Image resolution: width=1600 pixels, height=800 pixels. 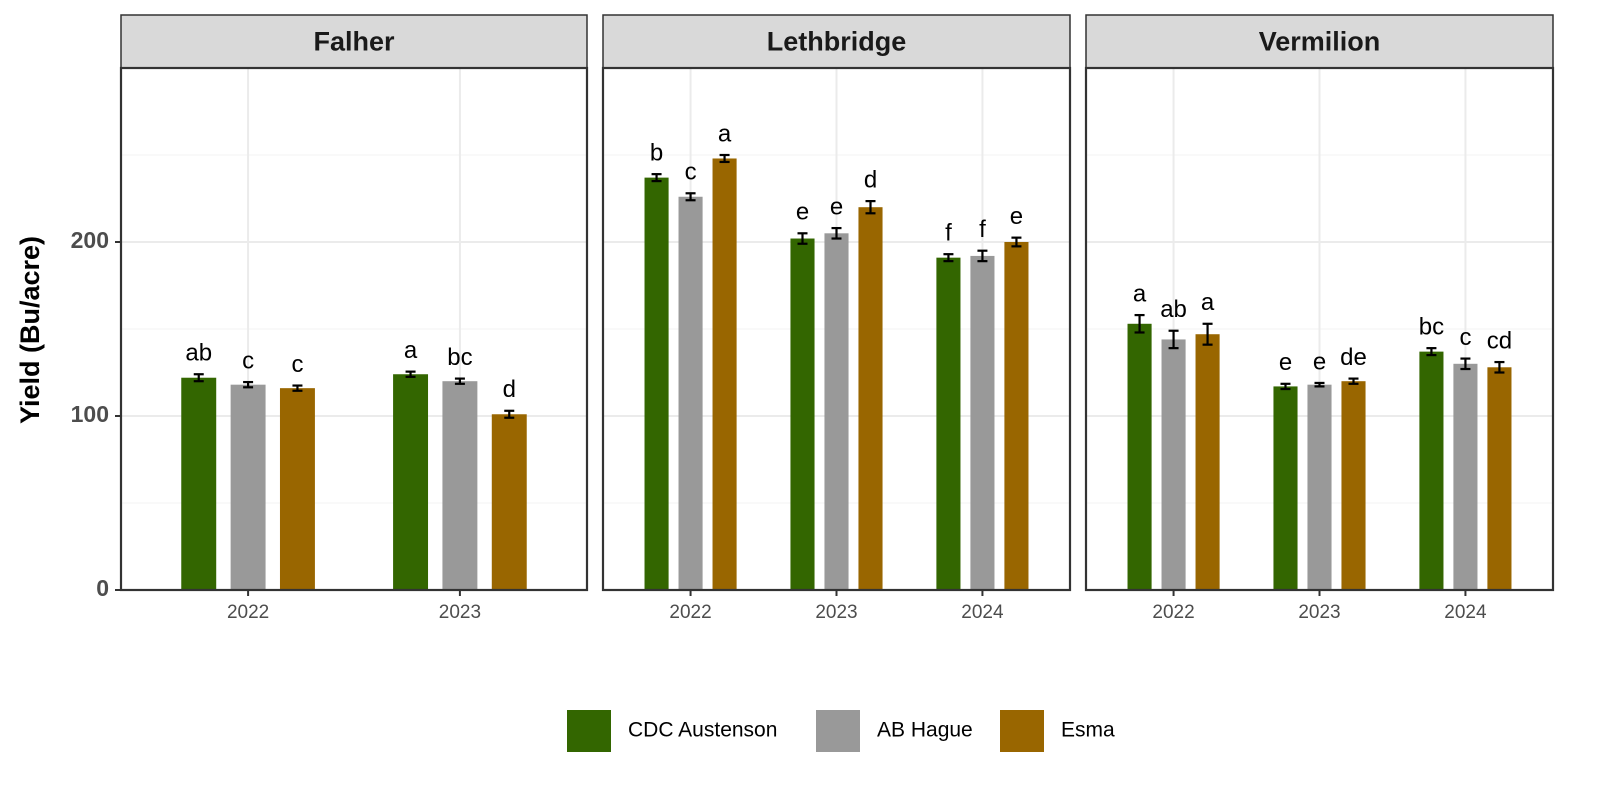 I want to click on facet-title: Lethbridge, so click(x=837, y=42).